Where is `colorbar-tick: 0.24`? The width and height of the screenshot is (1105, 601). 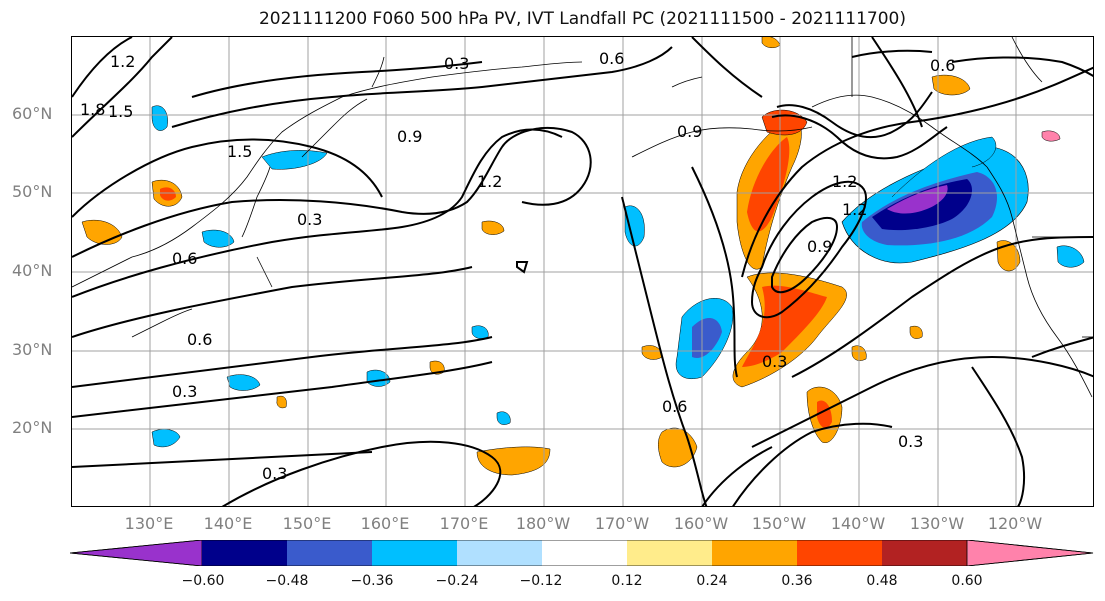
colorbar-tick: 0.24 is located at coordinates (712, 581).